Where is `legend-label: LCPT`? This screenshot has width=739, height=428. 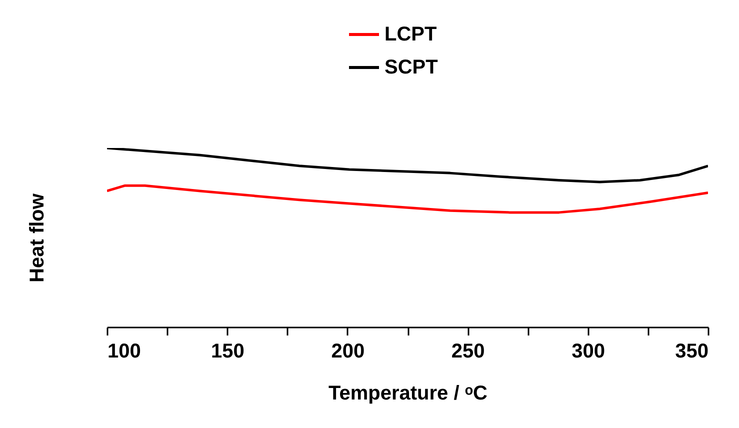 legend-label: LCPT is located at coordinates (410, 35).